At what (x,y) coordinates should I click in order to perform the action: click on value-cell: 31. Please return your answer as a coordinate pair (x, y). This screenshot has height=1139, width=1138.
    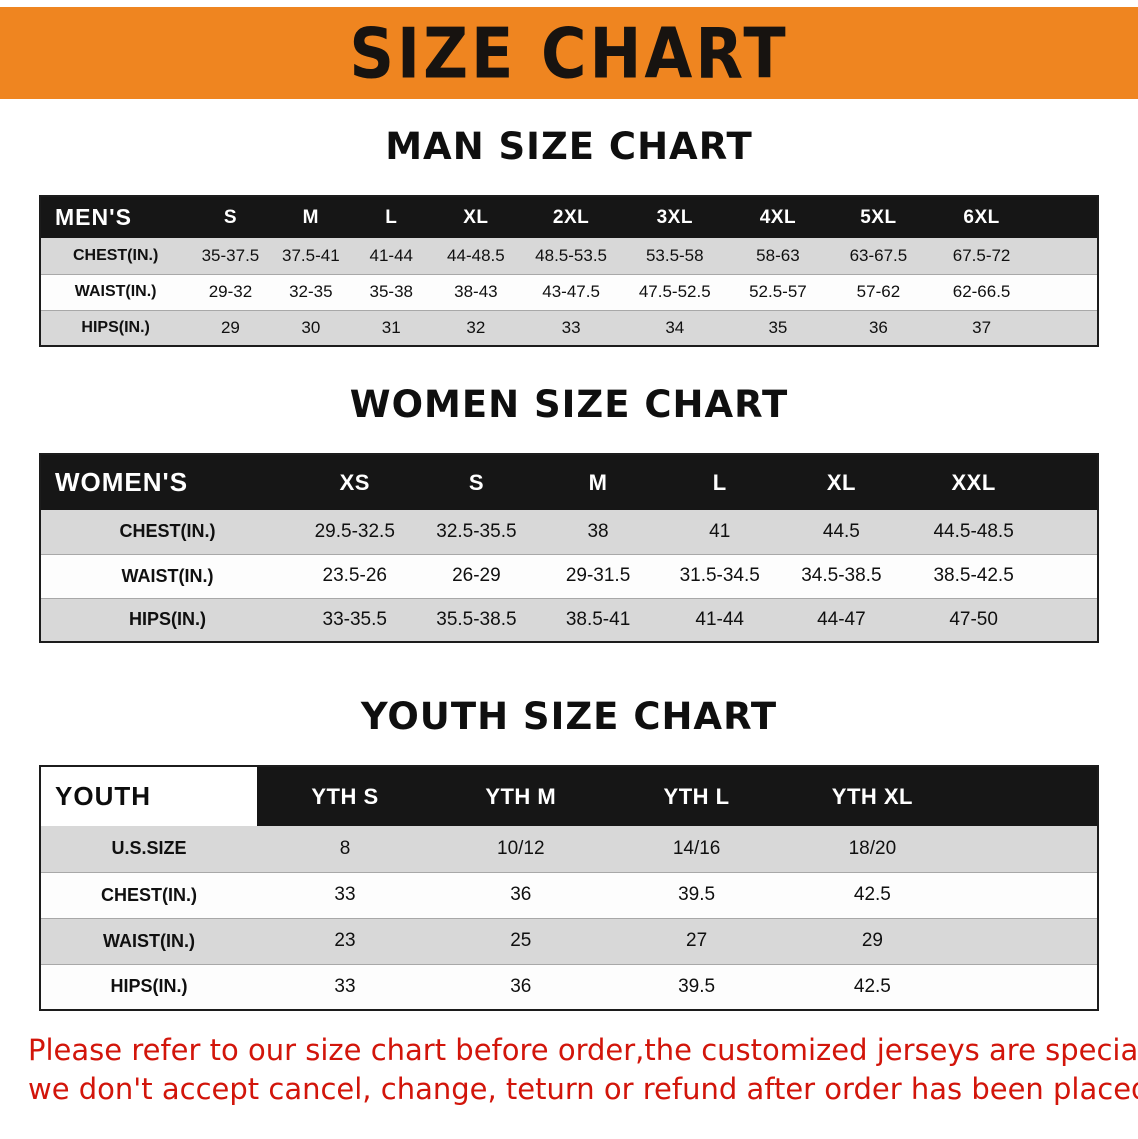
    Looking at the image, I should click on (391, 327).